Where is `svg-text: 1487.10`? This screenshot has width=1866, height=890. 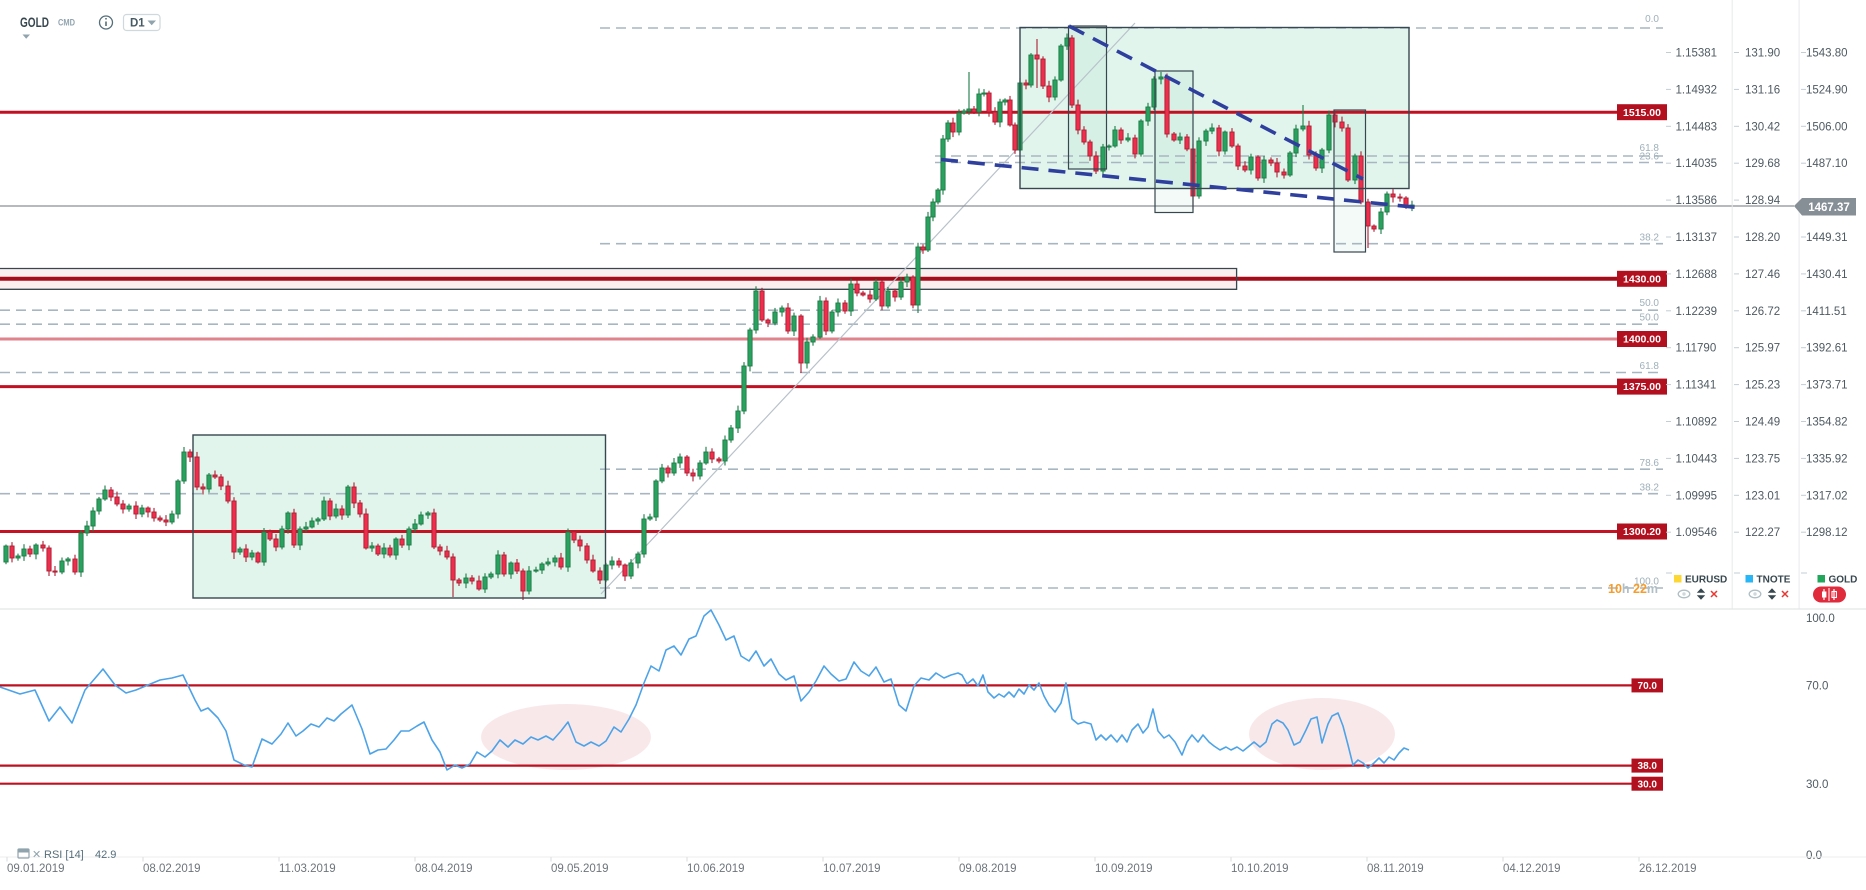 svg-text: 1487.10 is located at coordinates (1827, 164).